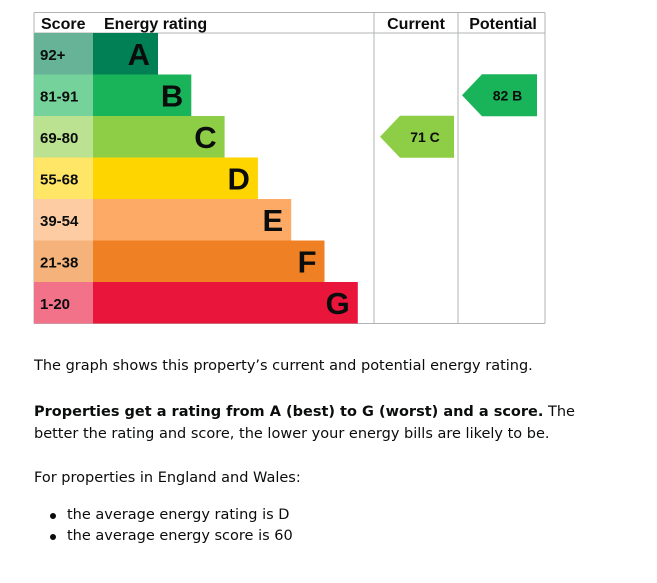 This screenshot has width=657, height=583. I want to click on current-rating-arrow: 71 C, so click(417, 136).